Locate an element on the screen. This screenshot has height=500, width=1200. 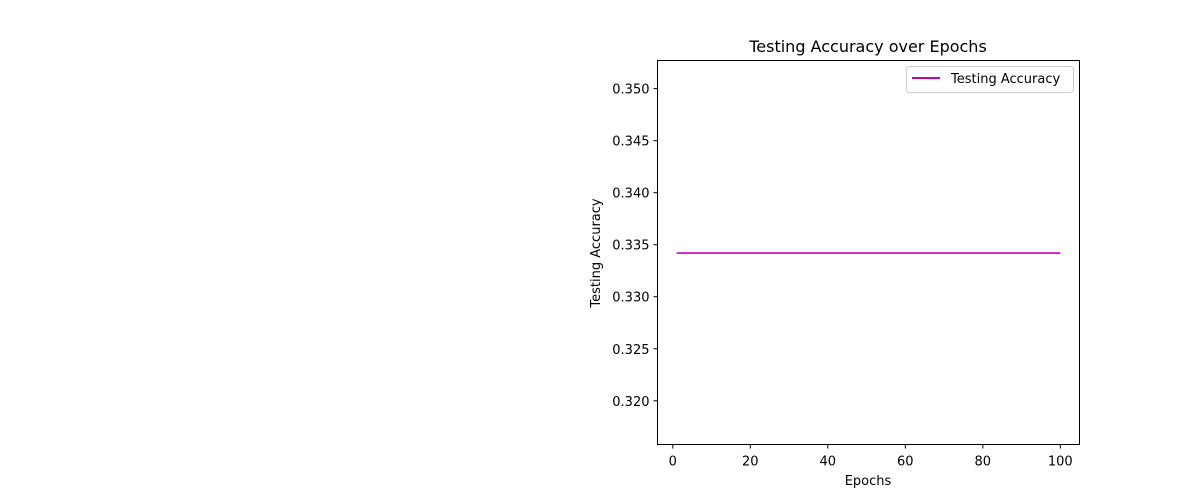
x-axis-label: Epochs is located at coordinates (868, 481).